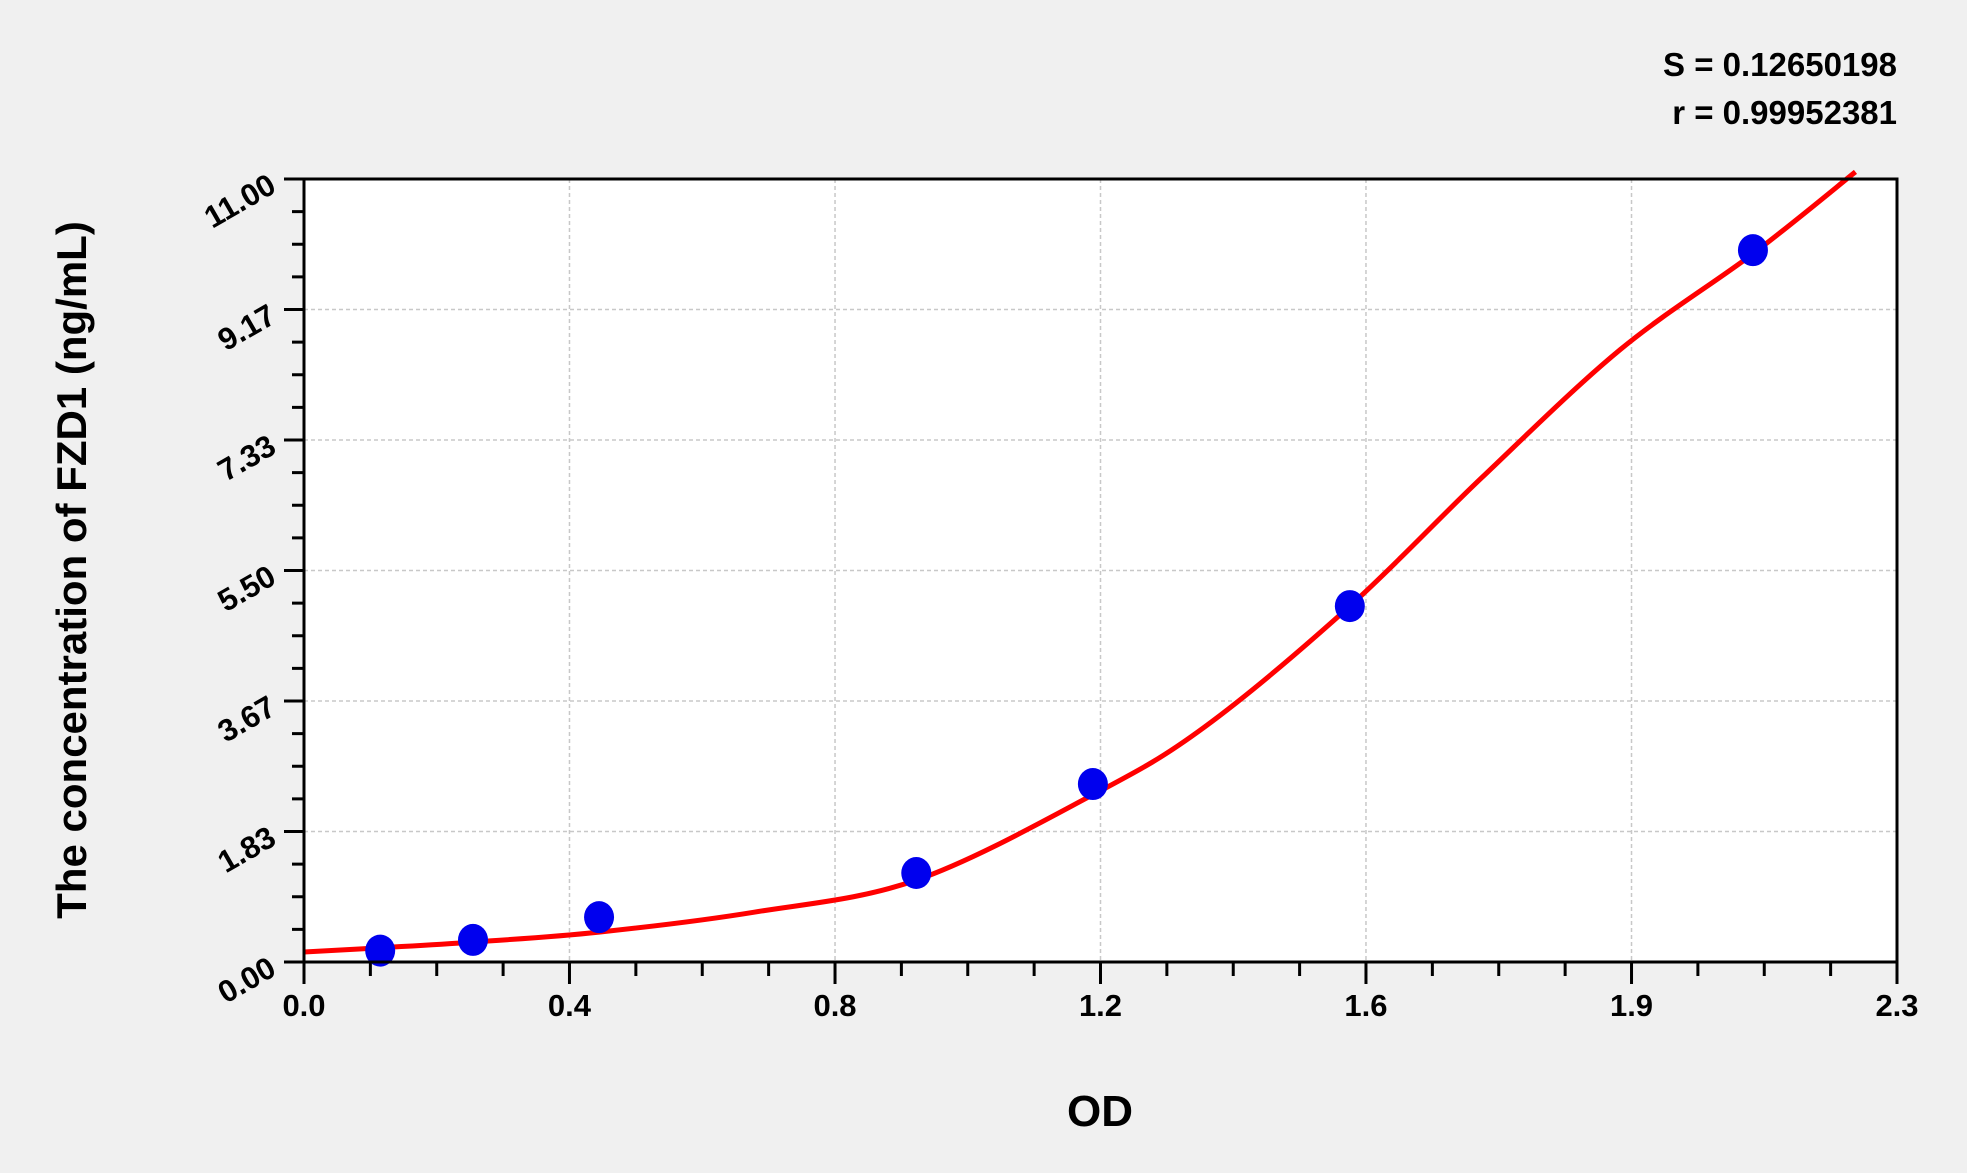 The width and height of the screenshot is (1967, 1173). Describe the element at coordinates (239, 201) in the screenshot. I see `y-tick-label: 11.00` at that location.